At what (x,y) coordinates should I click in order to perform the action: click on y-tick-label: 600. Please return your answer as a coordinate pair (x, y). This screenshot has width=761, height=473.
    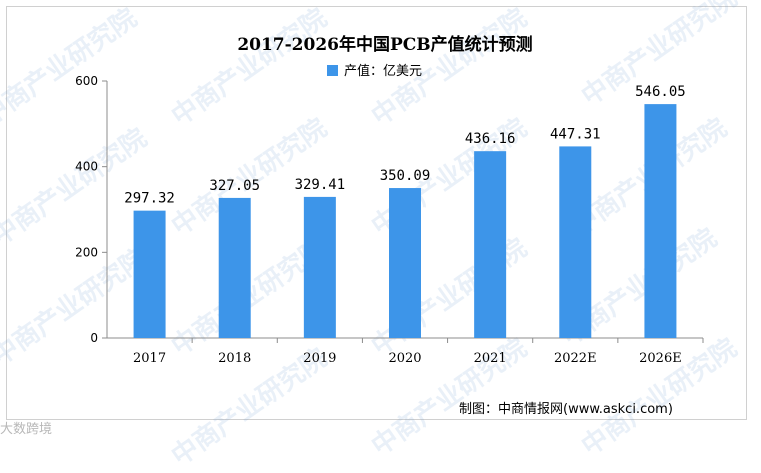
    Looking at the image, I should click on (86, 81).